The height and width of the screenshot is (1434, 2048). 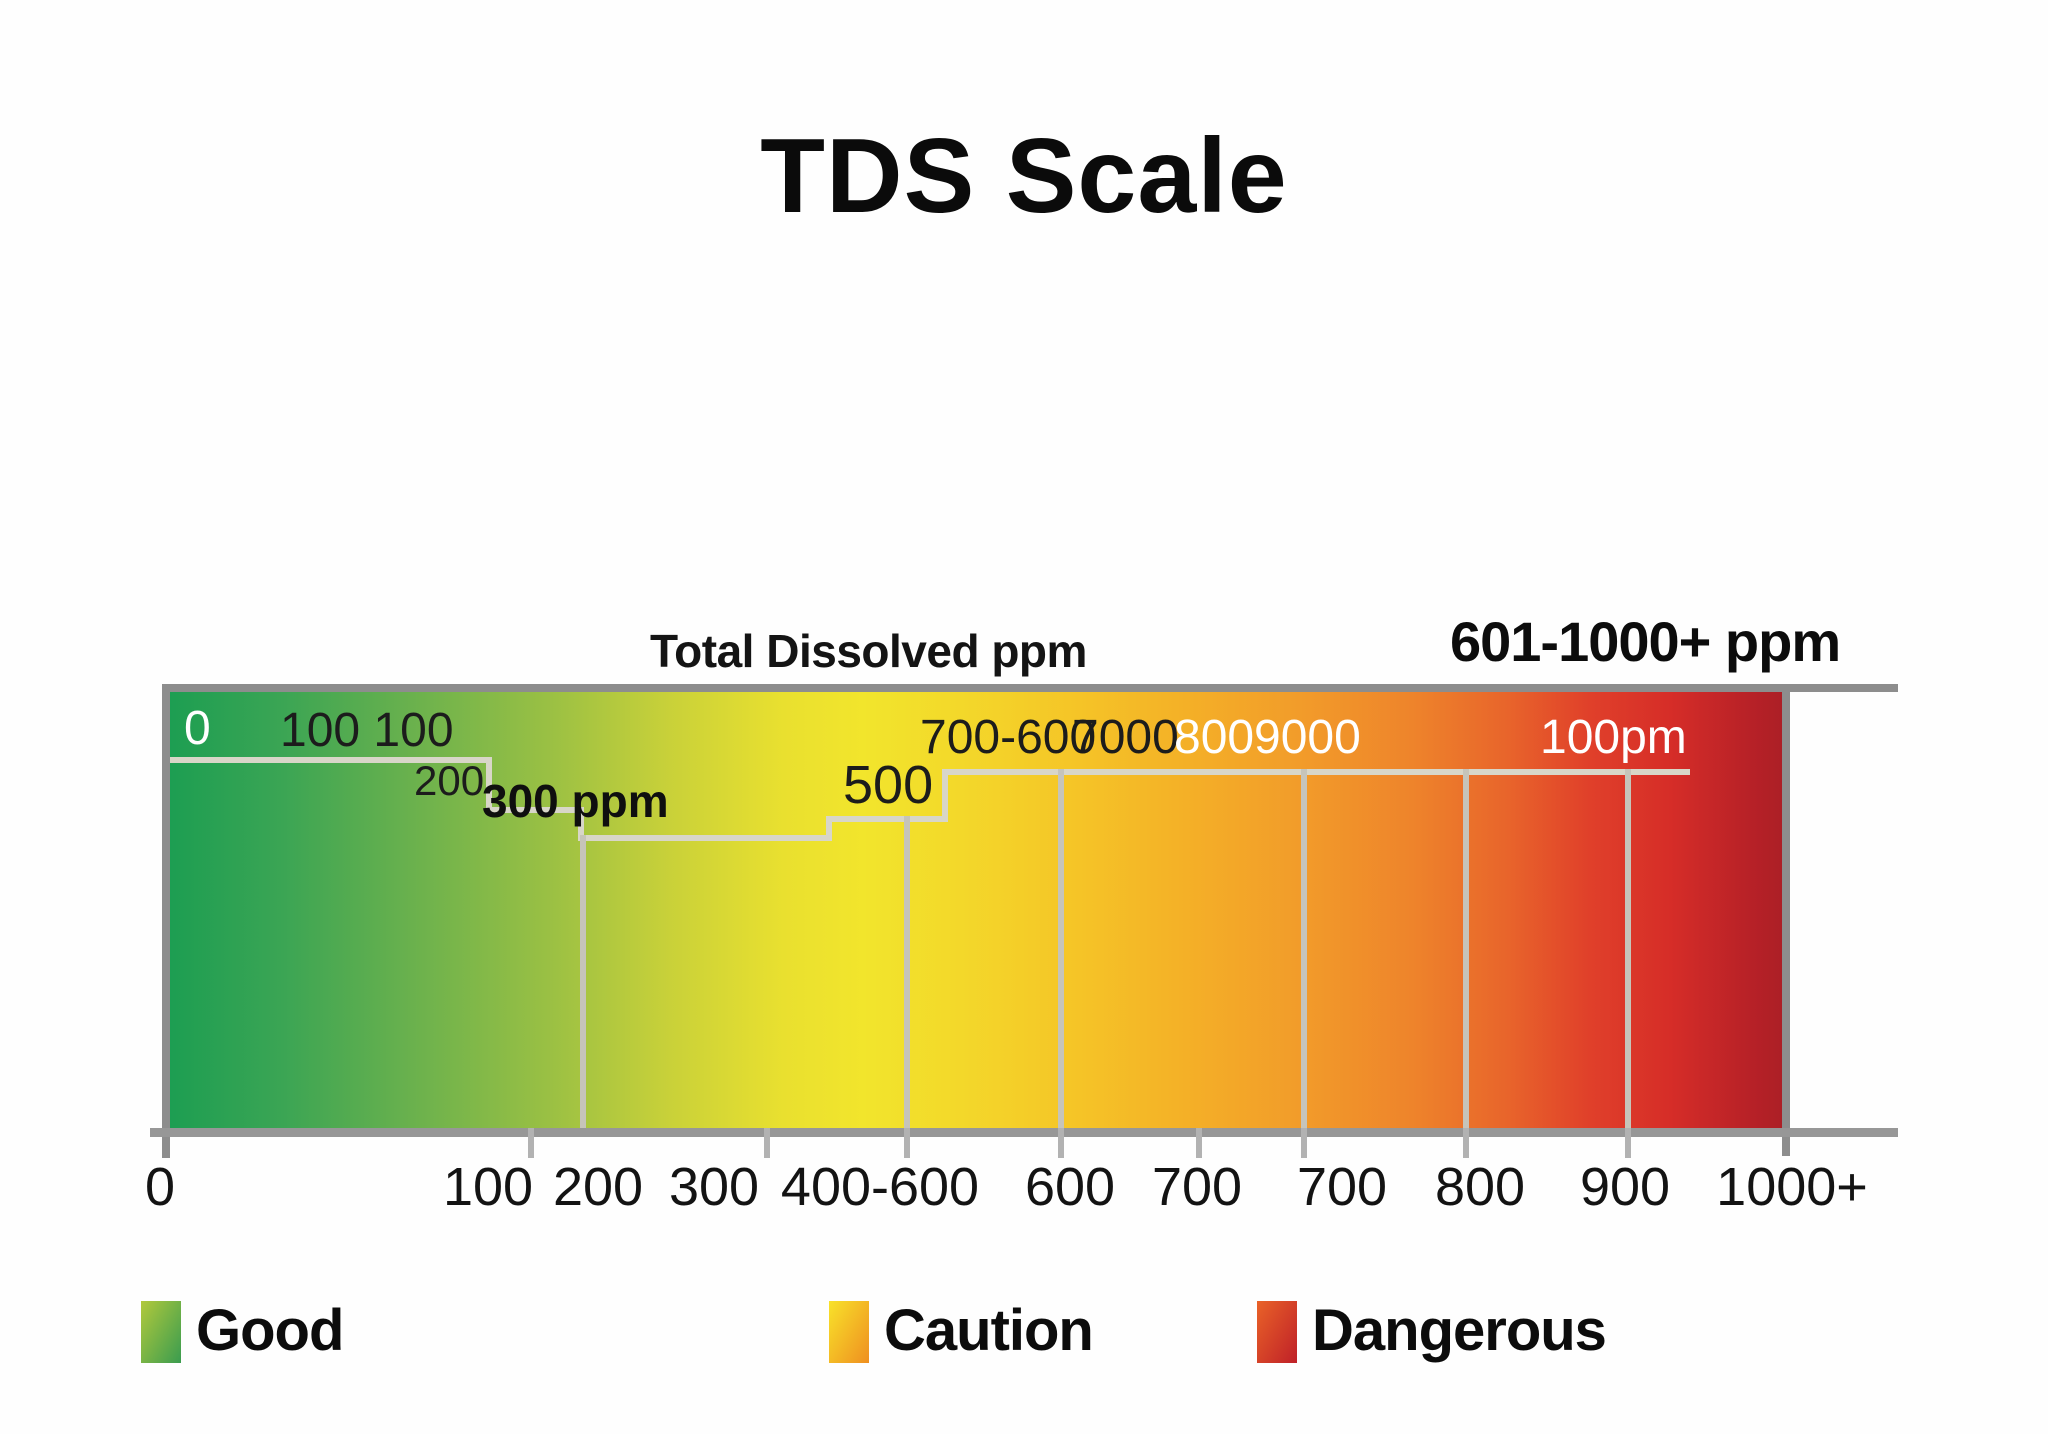 I want to click on bar-segment-label: 800, so click(x=1214, y=737).